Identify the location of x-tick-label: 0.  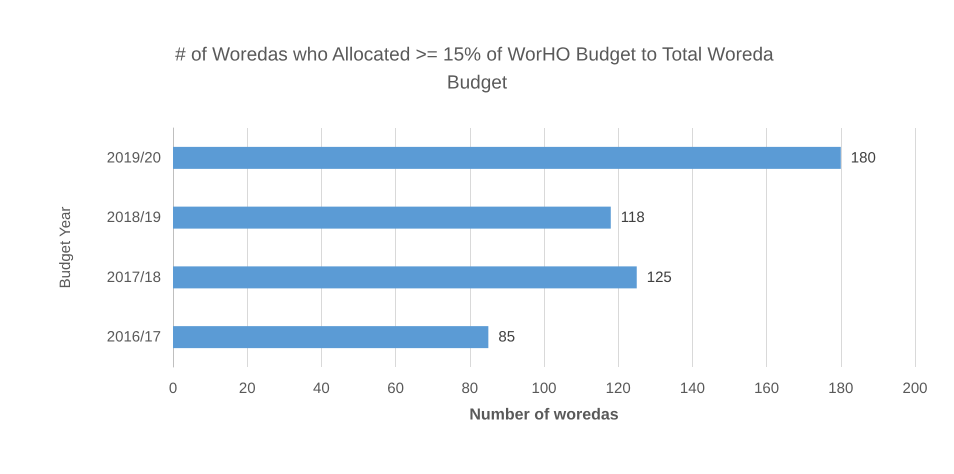
(173, 388).